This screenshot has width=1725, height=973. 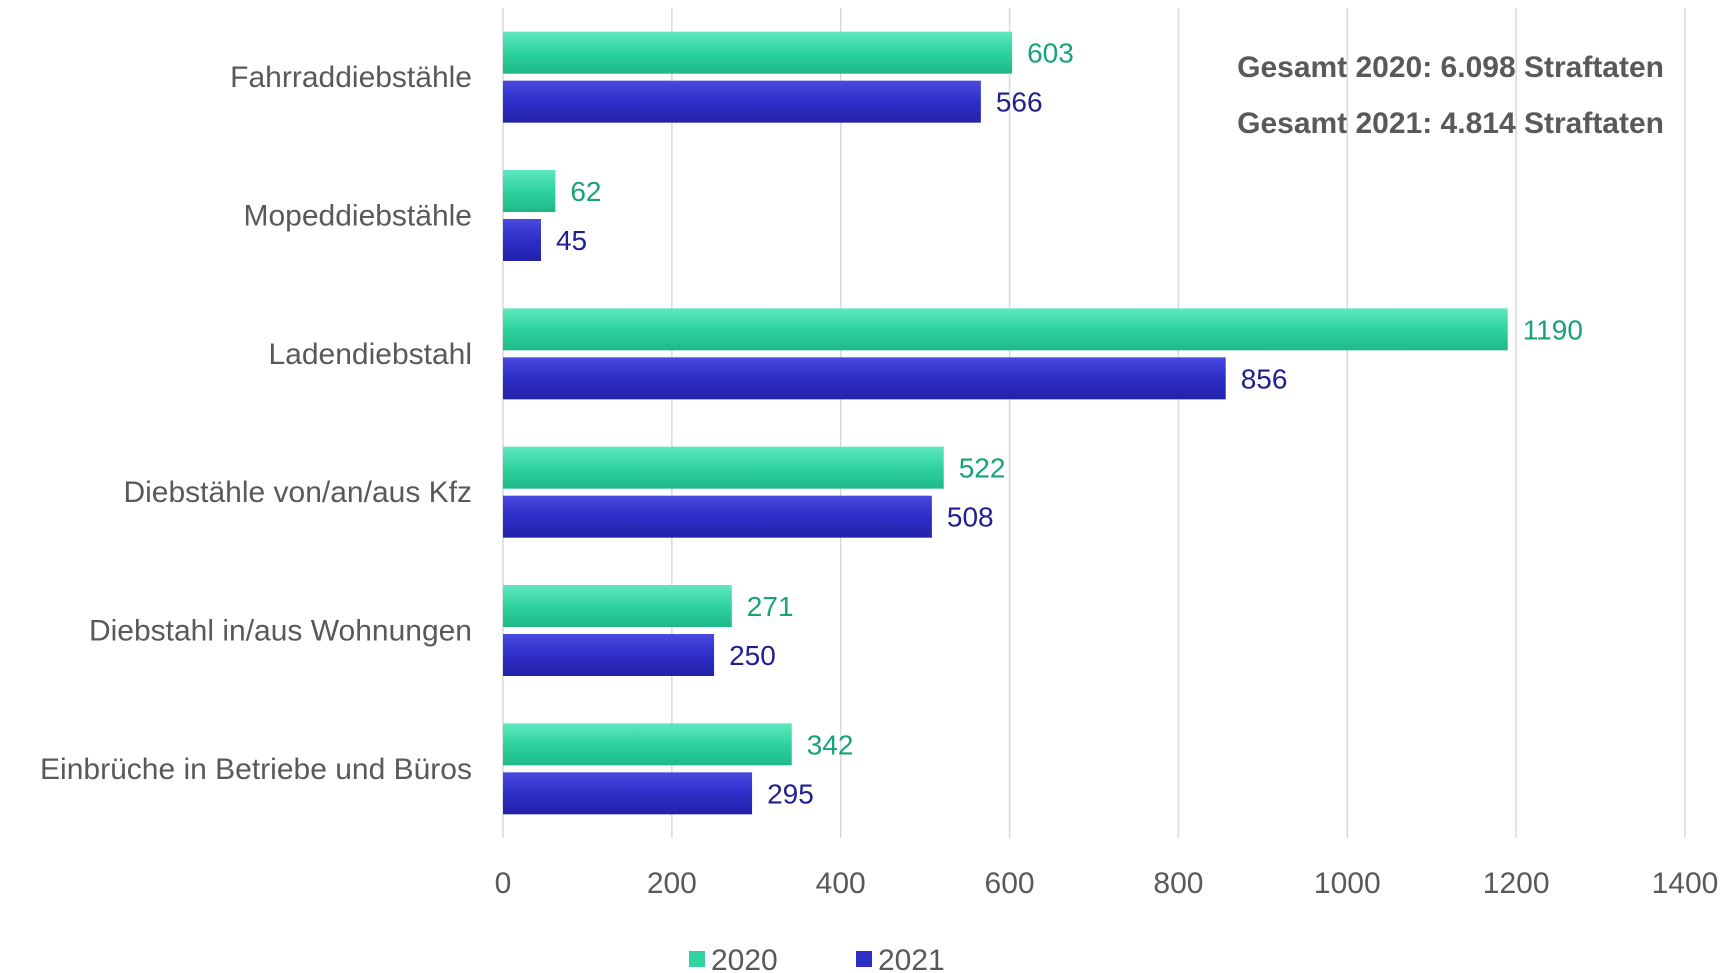 What do you see at coordinates (370, 354) in the screenshot?
I see `category-label: Ladendiebstahl` at bounding box center [370, 354].